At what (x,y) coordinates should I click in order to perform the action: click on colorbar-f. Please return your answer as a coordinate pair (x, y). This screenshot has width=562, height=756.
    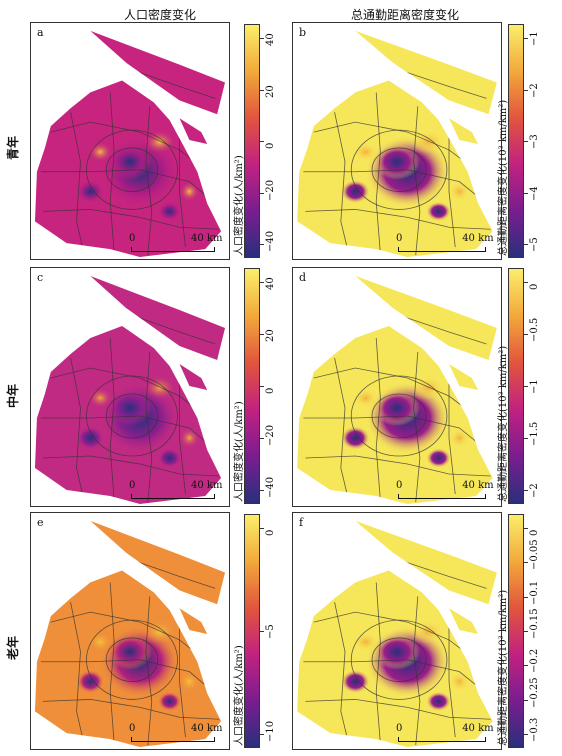
    Looking at the image, I should click on (516, 631).